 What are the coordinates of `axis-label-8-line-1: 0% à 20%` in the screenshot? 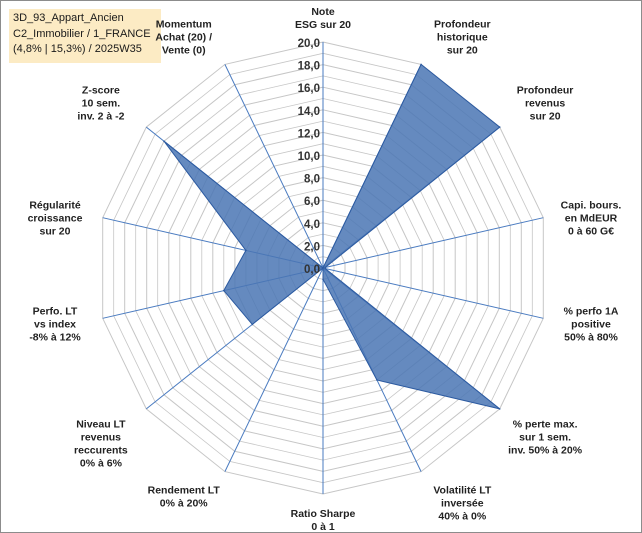 It's located at (184, 503).